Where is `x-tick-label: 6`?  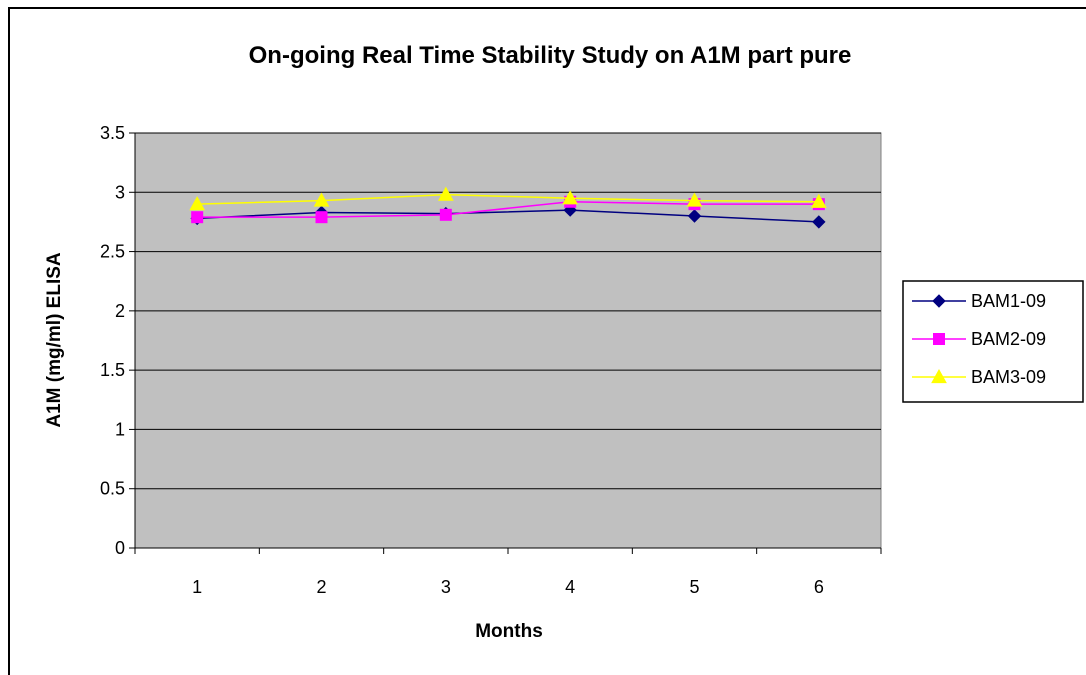
x-tick-label: 6 is located at coordinates (819, 587).